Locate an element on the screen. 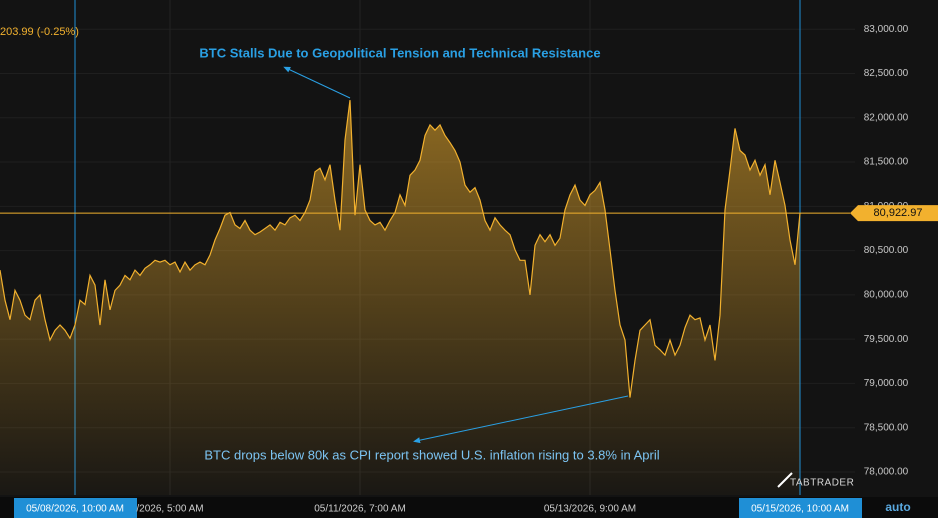 Image resolution: width=938 pixels, height=518 pixels. x-tick-label: 05/13/2026, 9:00 AM is located at coordinates (590, 509).